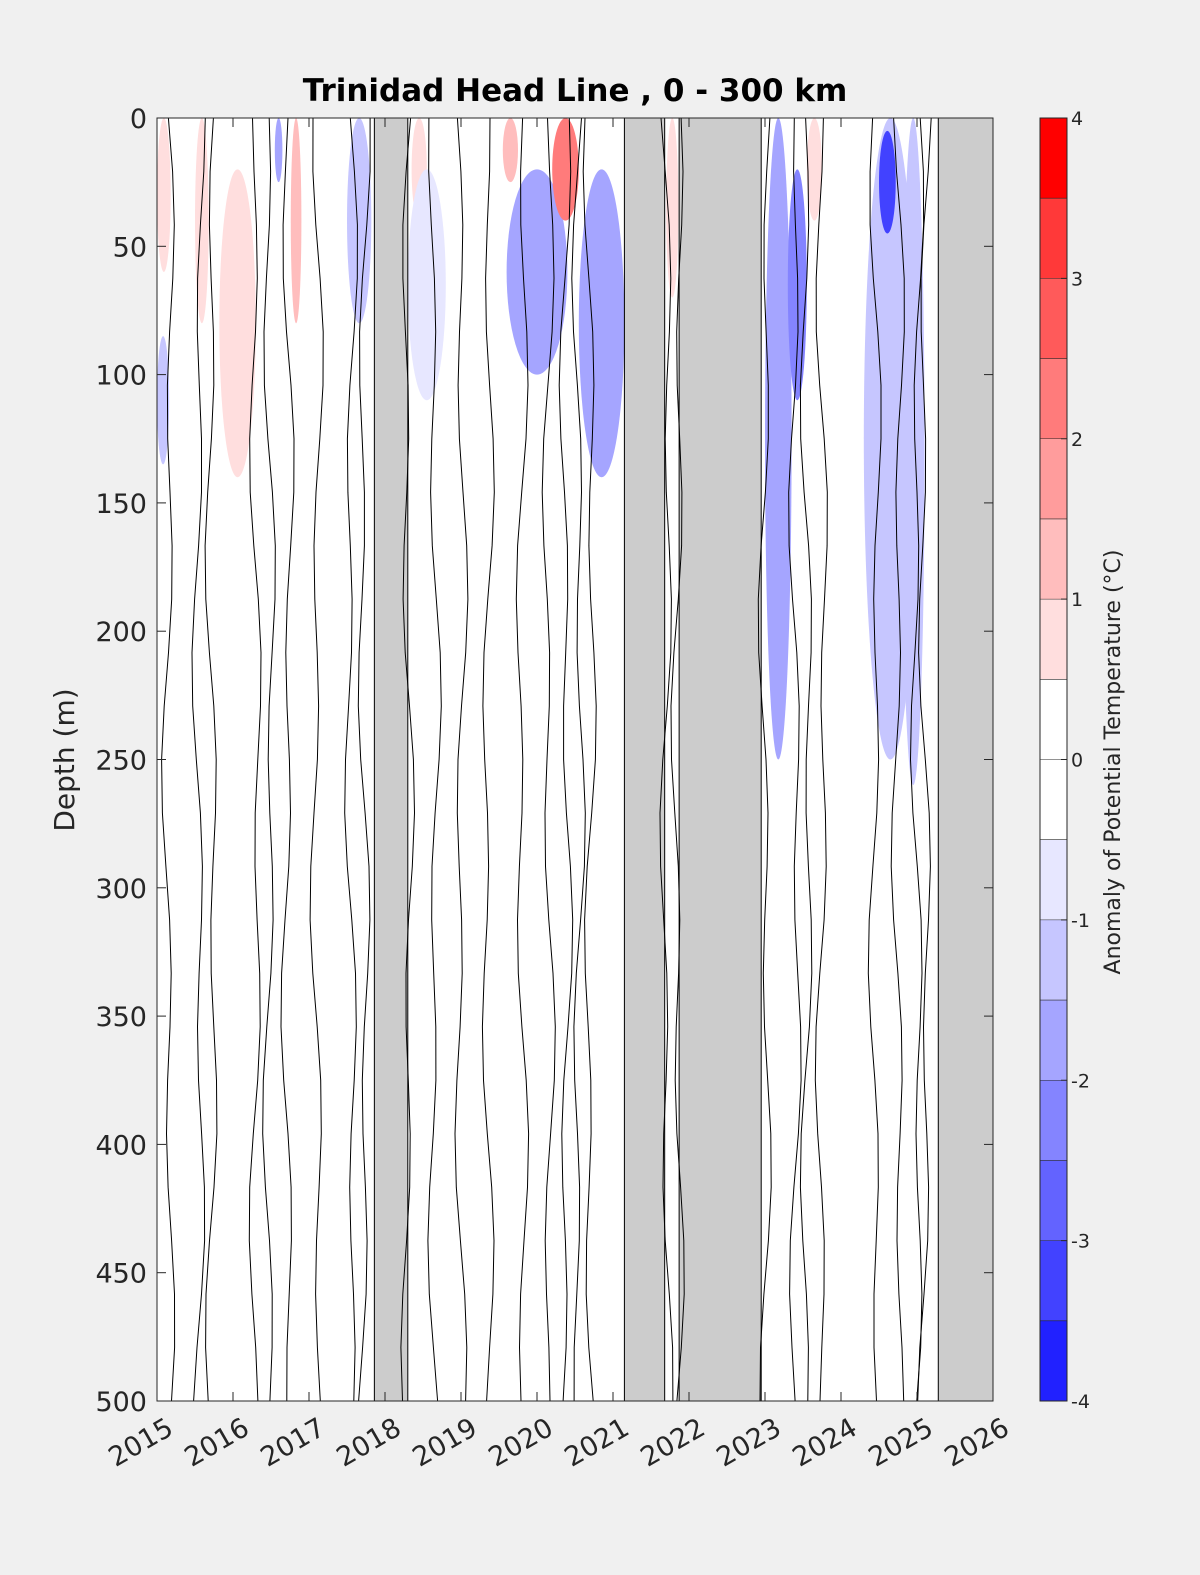 This screenshot has height=1575, width=1200. I want to click on x-tick-label-2020: 2020, so click(520, 1442).